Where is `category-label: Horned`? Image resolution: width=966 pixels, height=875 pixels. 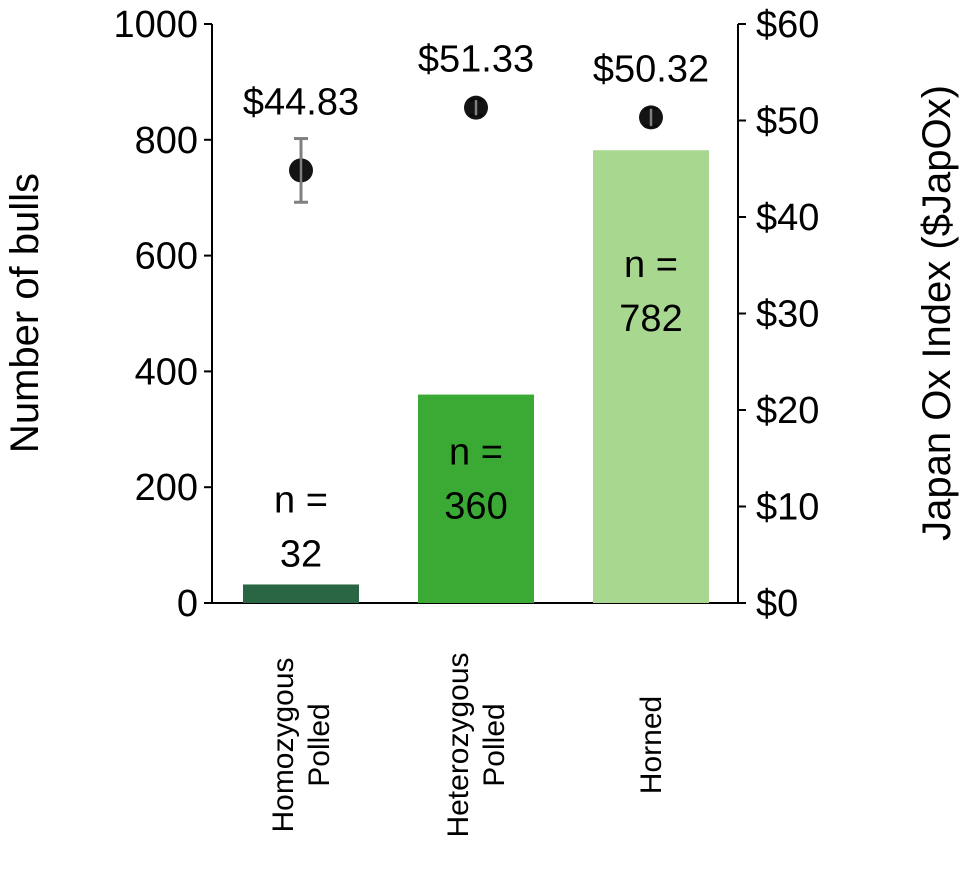
category-label: Horned is located at coordinates (651, 745).